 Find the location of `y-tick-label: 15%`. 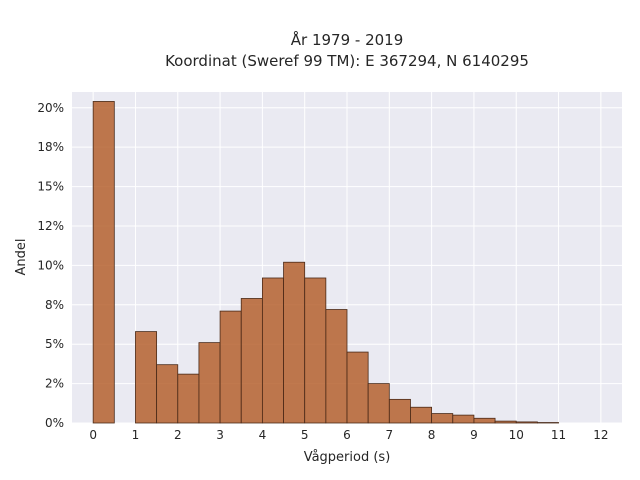

y-tick-label: 15% is located at coordinates (50, 187).